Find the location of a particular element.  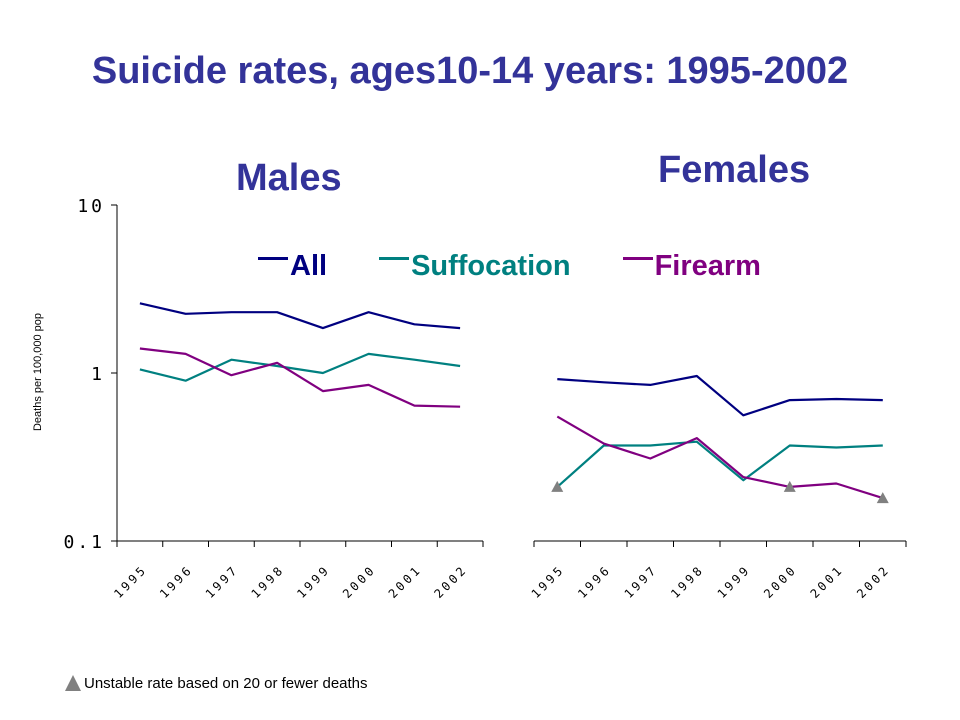

legend-item-suffocation: Suffocation is located at coordinates (475, 266).